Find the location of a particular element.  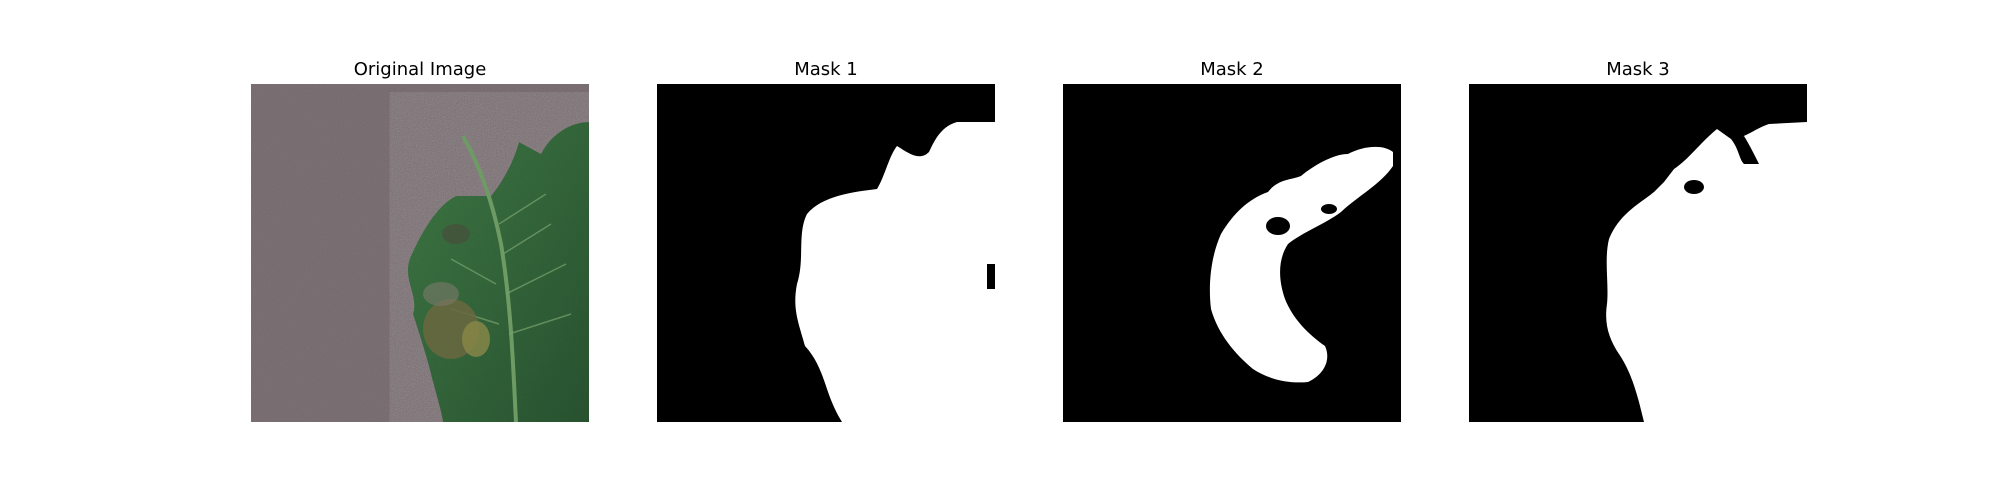

original-image-title: Original Image is located at coordinates (420, 69).